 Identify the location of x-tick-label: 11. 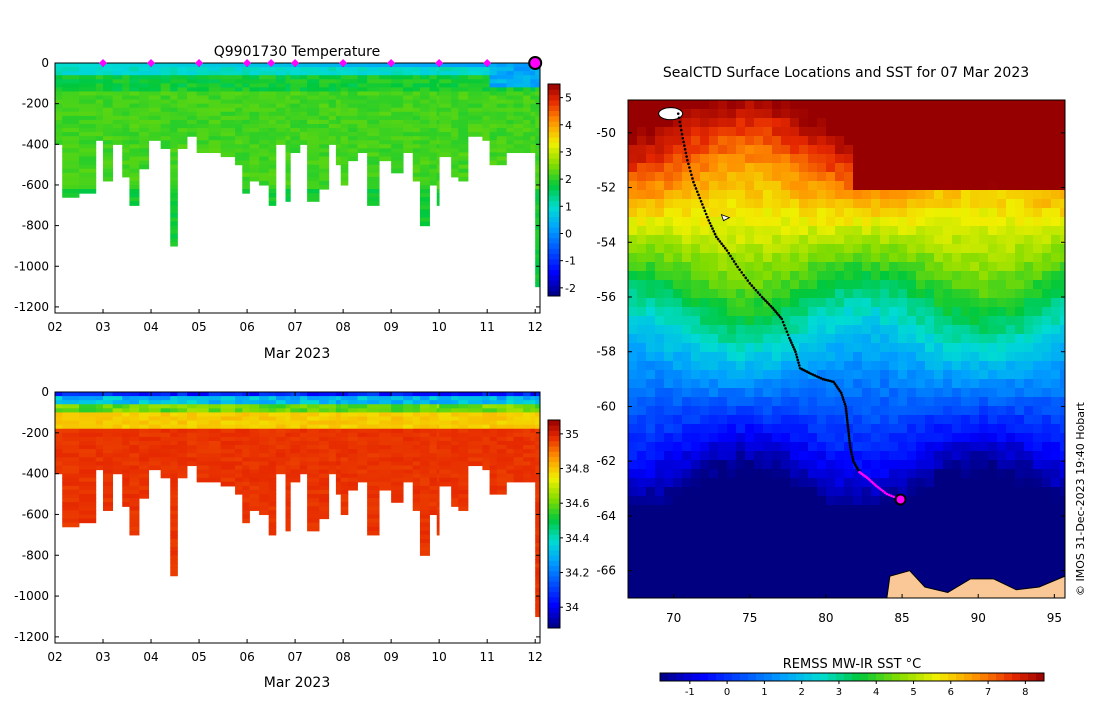
(487, 657).